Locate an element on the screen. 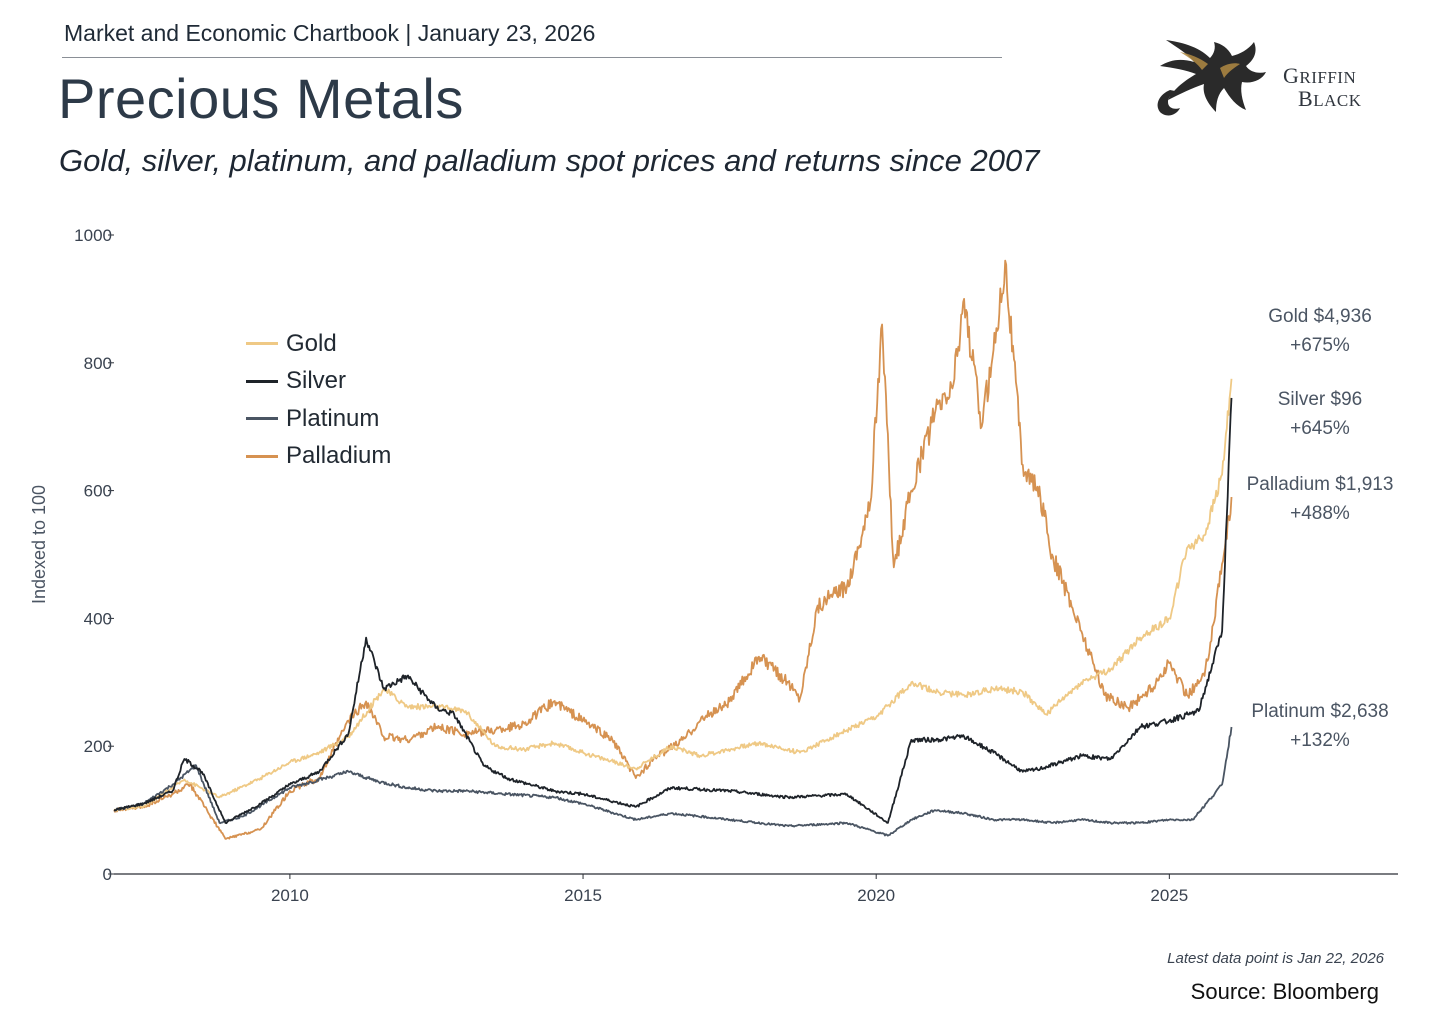  end-label-palladium: Palladium $1,913 +488% is located at coordinates (1320, 499).